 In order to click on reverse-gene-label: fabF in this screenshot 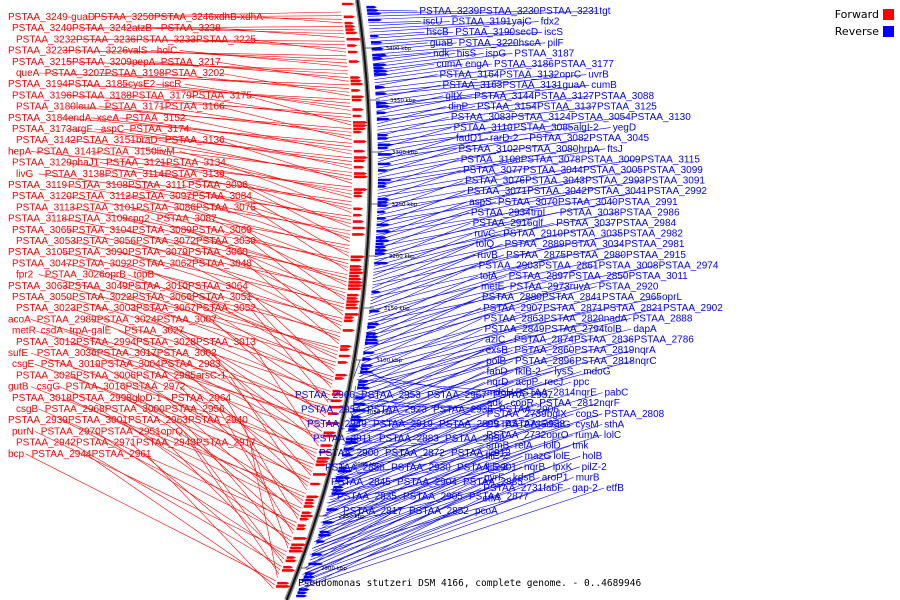, I will do `click(553, 488)`.